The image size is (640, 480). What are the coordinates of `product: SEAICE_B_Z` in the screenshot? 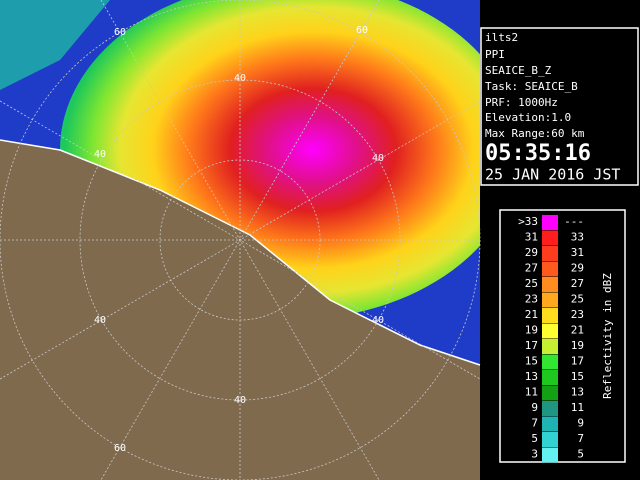 It's located at (518, 70).